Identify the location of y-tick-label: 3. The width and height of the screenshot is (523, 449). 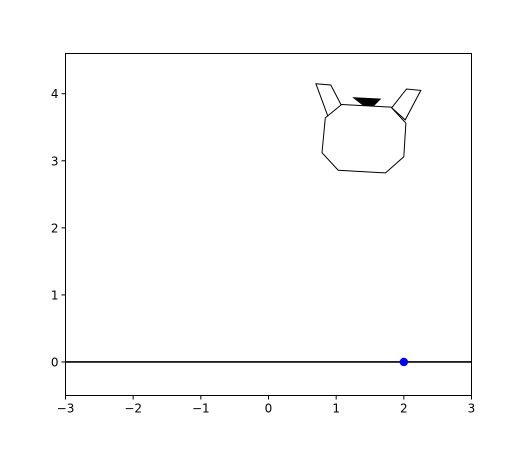
(55, 161).